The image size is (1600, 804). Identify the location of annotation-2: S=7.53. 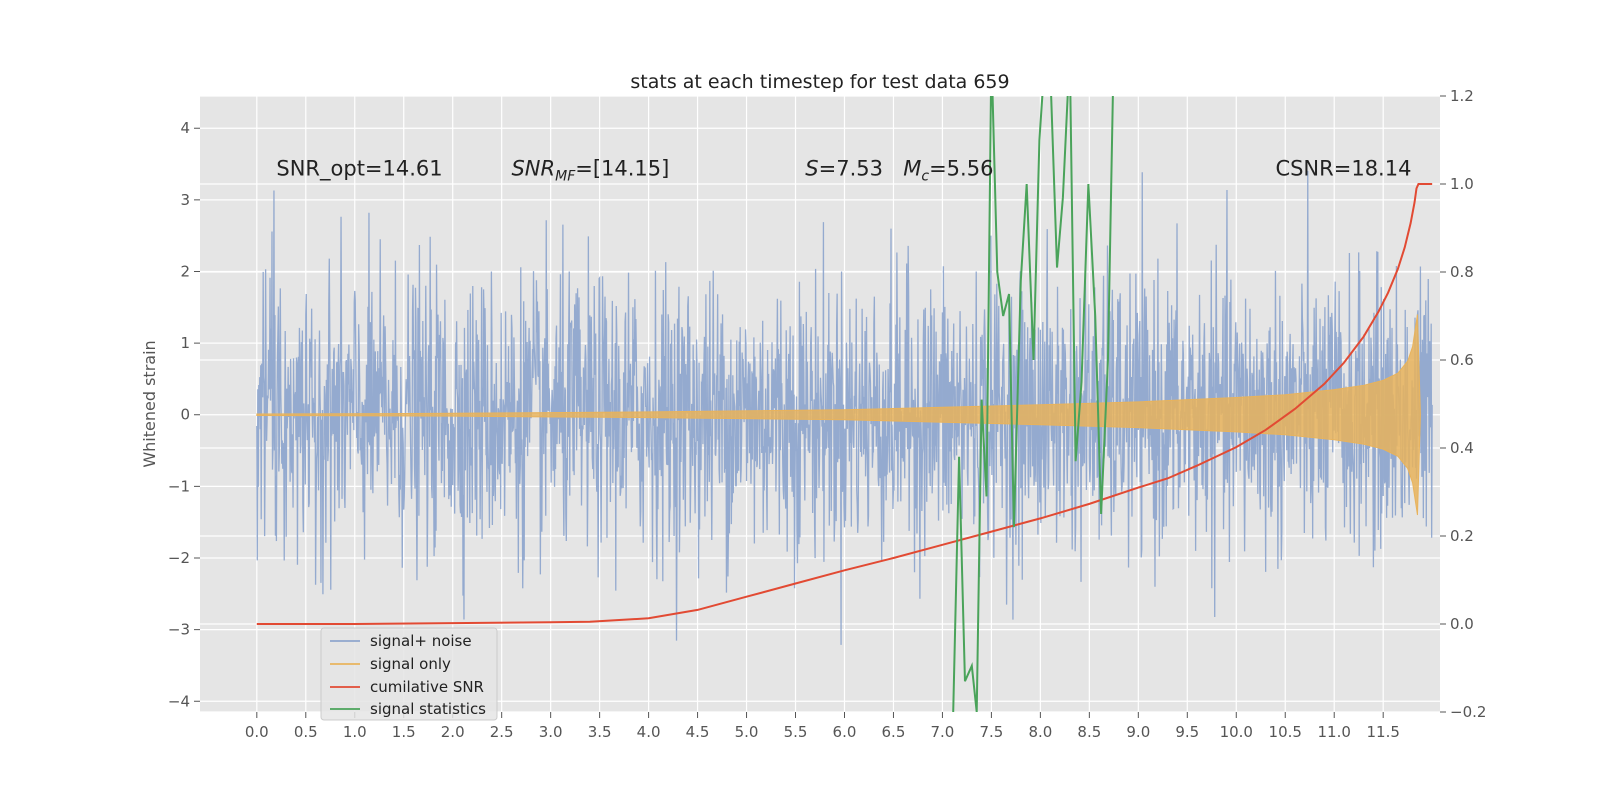
(844, 168).